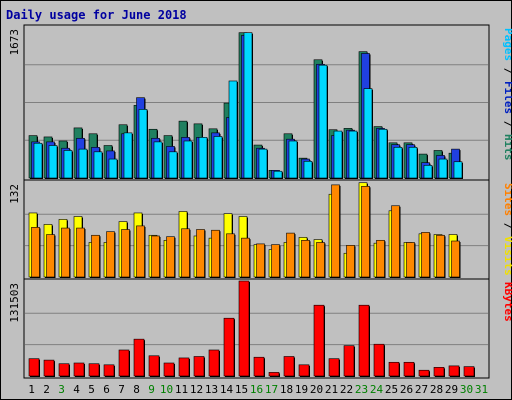  What do you see at coordinates (301, 389) in the screenshot?
I see `x-tick-label: 19` at bounding box center [301, 389].